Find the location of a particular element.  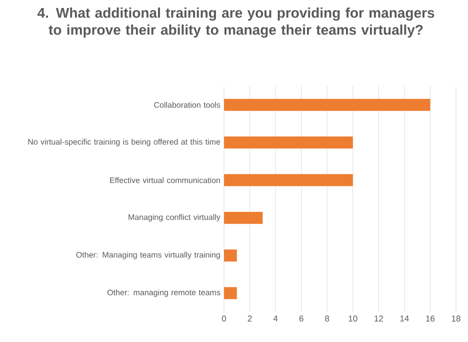

x-tick-label: 0 is located at coordinates (224, 319).